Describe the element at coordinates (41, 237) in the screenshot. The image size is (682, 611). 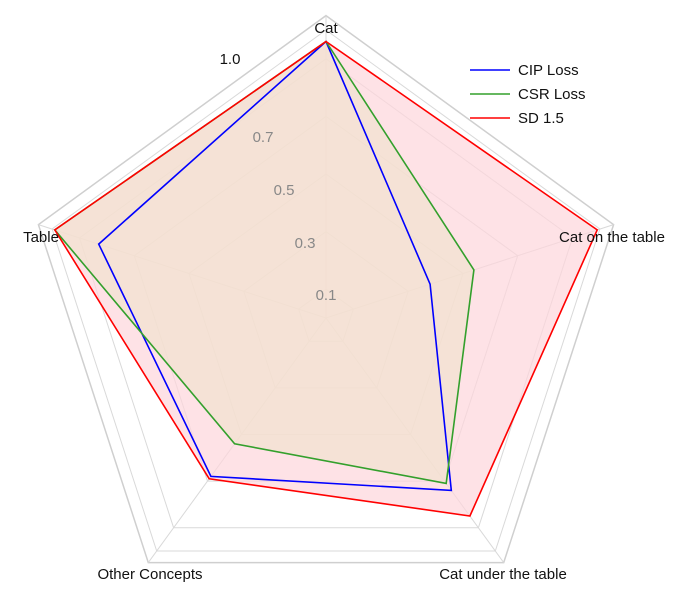
I see `axis-label-table: Table` at that location.